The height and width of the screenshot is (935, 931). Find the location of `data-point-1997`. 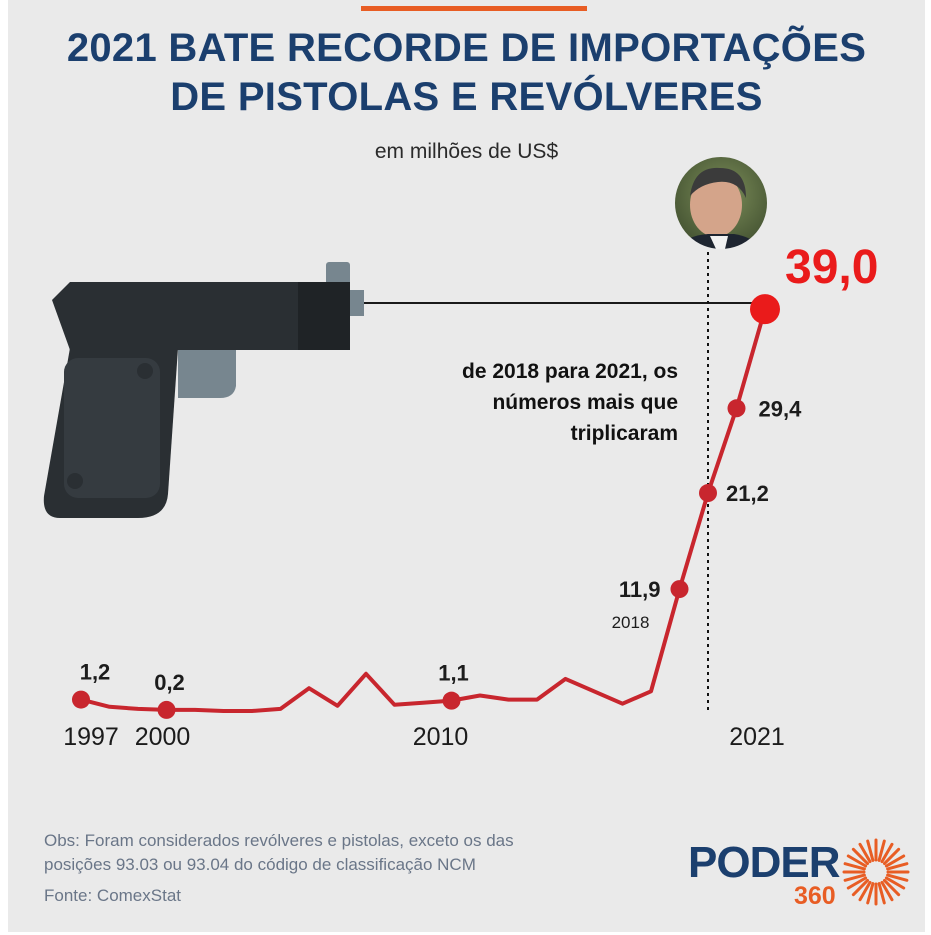

data-point-1997 is located at coordinates (81, 699).